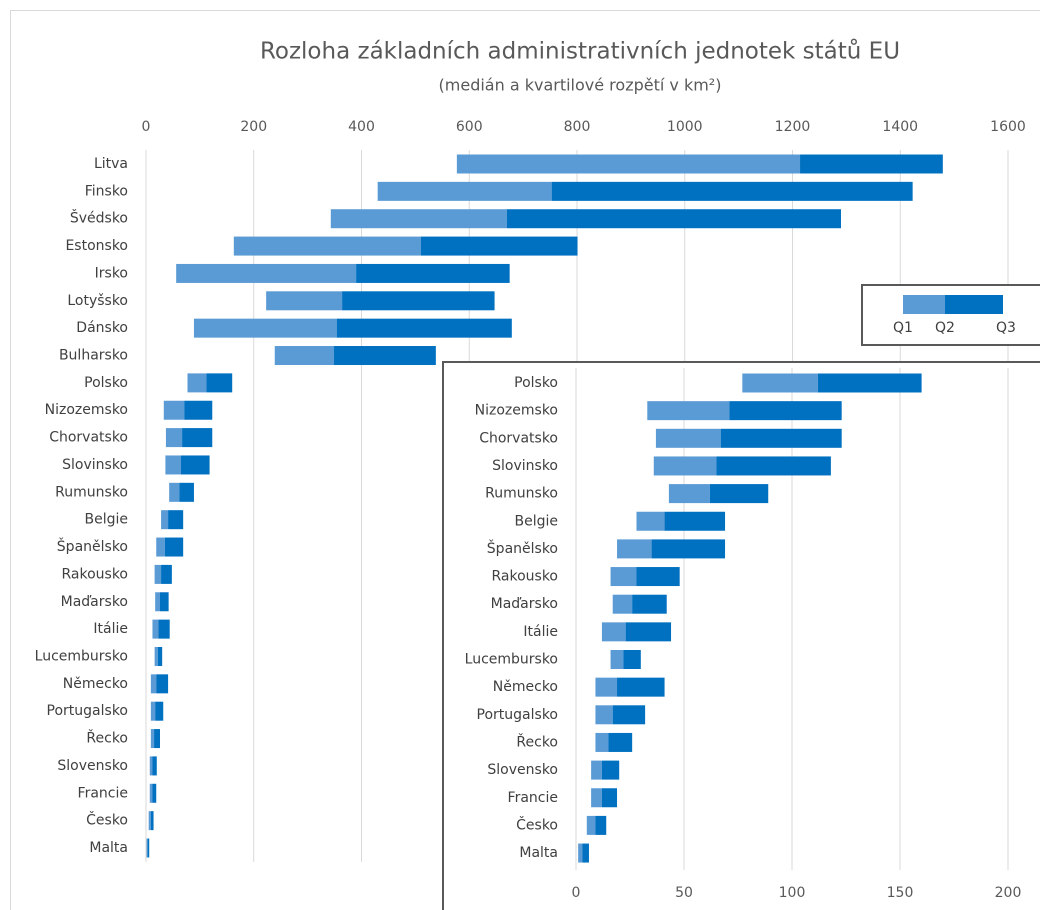  Describe the element at coordinates (517, 715) in the screenshot. I see `category-label: Portugalsko` at that location.